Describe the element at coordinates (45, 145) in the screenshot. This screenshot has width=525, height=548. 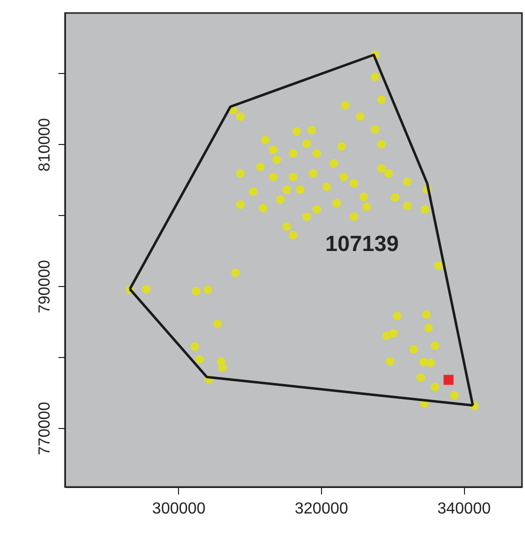
I see `y-tick-label: 810000` at that location.